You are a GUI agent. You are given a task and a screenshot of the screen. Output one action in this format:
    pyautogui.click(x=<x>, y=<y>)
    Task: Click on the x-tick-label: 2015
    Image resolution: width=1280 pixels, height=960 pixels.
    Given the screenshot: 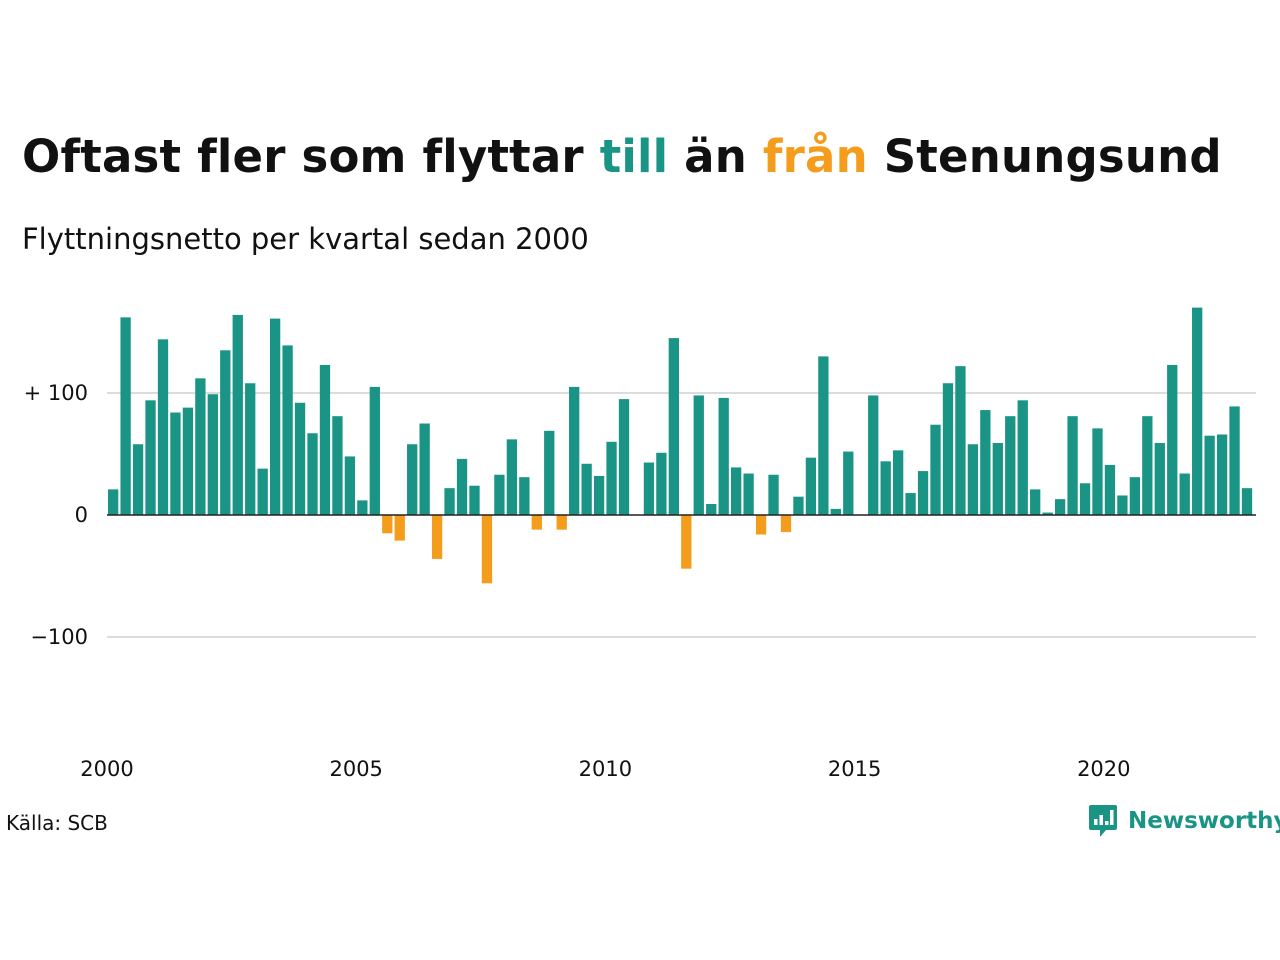 What is the action you would take?
    pyautogui.click(x=854, y=769)
    